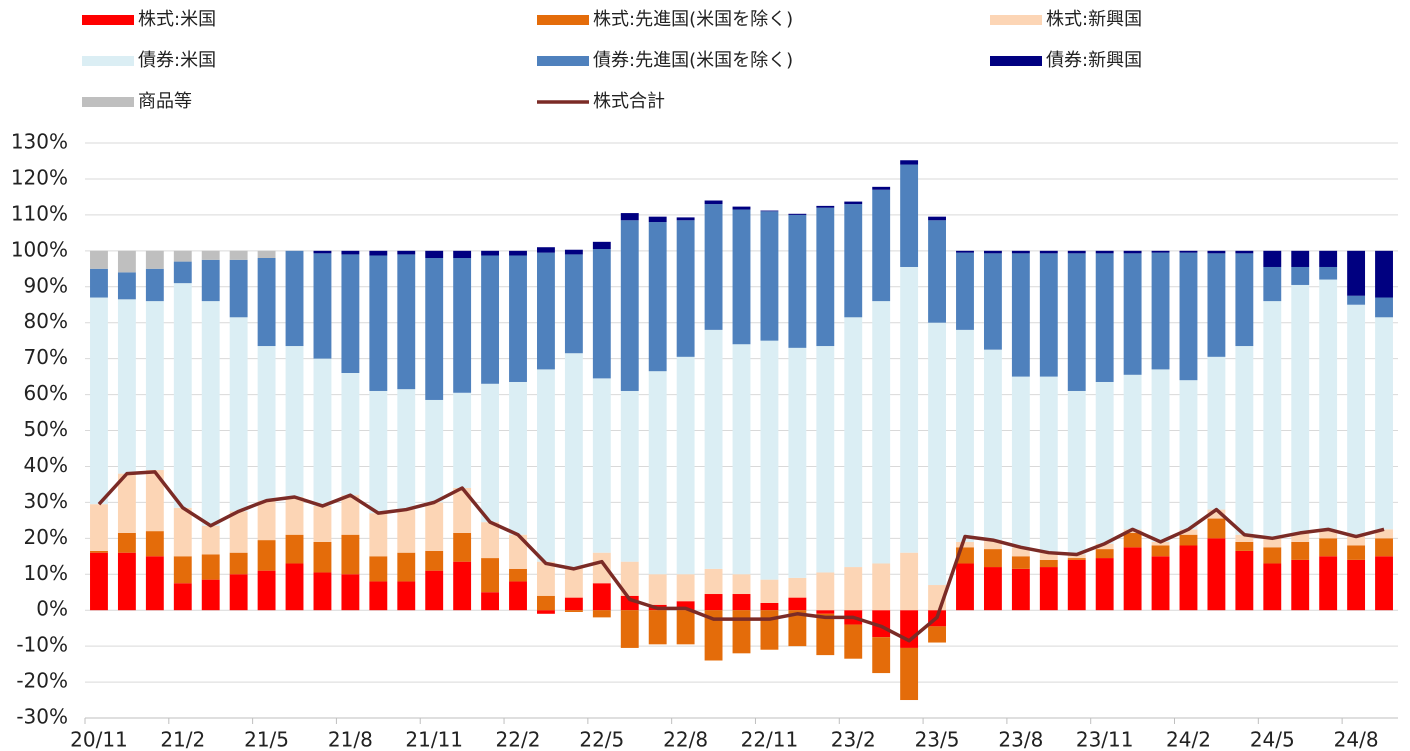 The height and width of the screenshot is (751, 1410). Describe the element at coordinates (1020, 739) in the screenshot. I see `x-tick-label: 23/8` at that location.